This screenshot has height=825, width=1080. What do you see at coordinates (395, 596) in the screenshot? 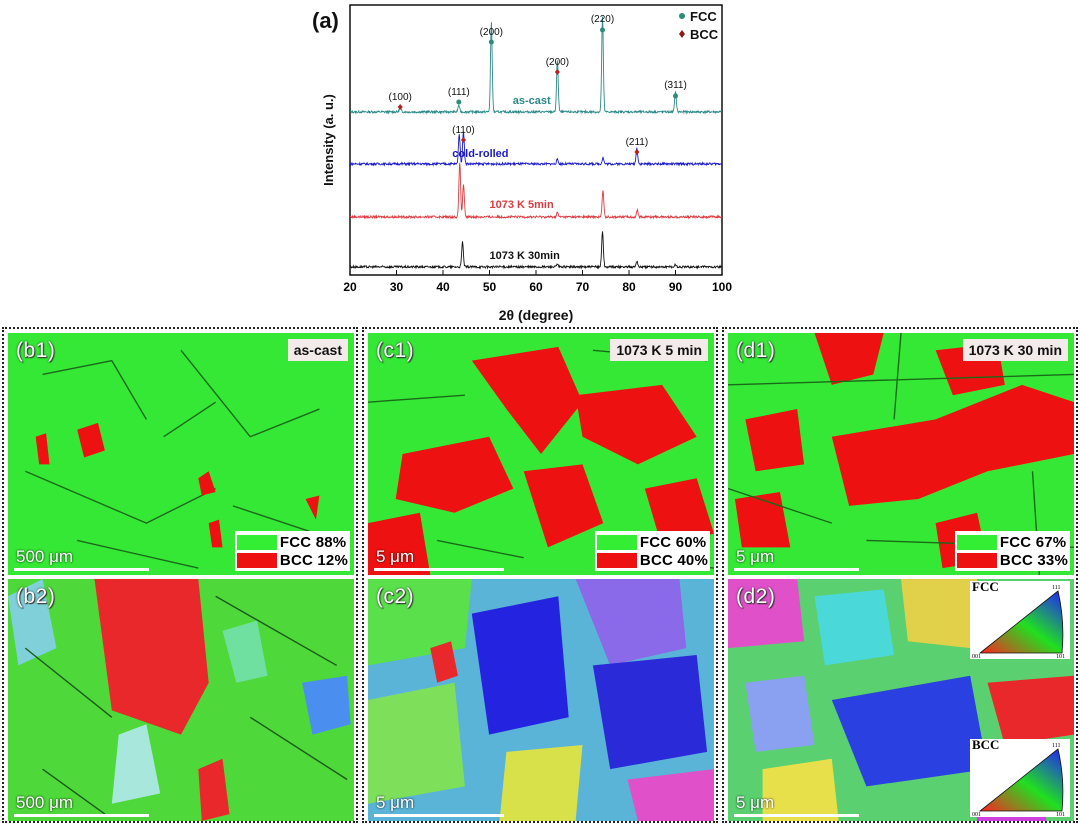
I see `label-c2: (c2)` at bounding box center [395, 596].